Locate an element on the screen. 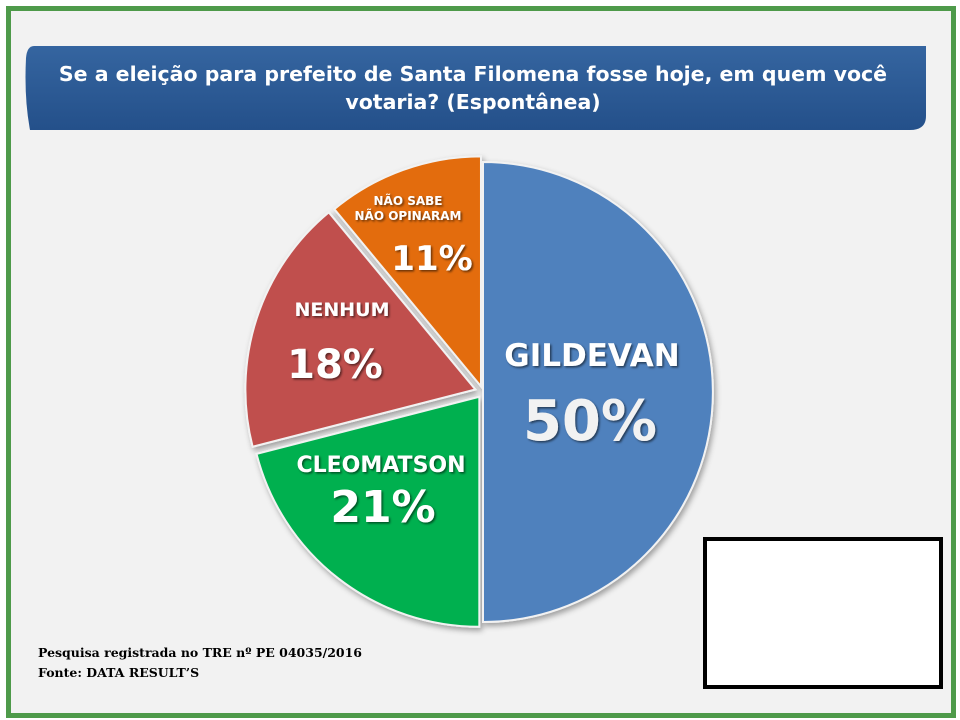 The width and height of the screenshot is (960, 720). slice-value-cleomatson: 21% is located at coordinates (382, 507).